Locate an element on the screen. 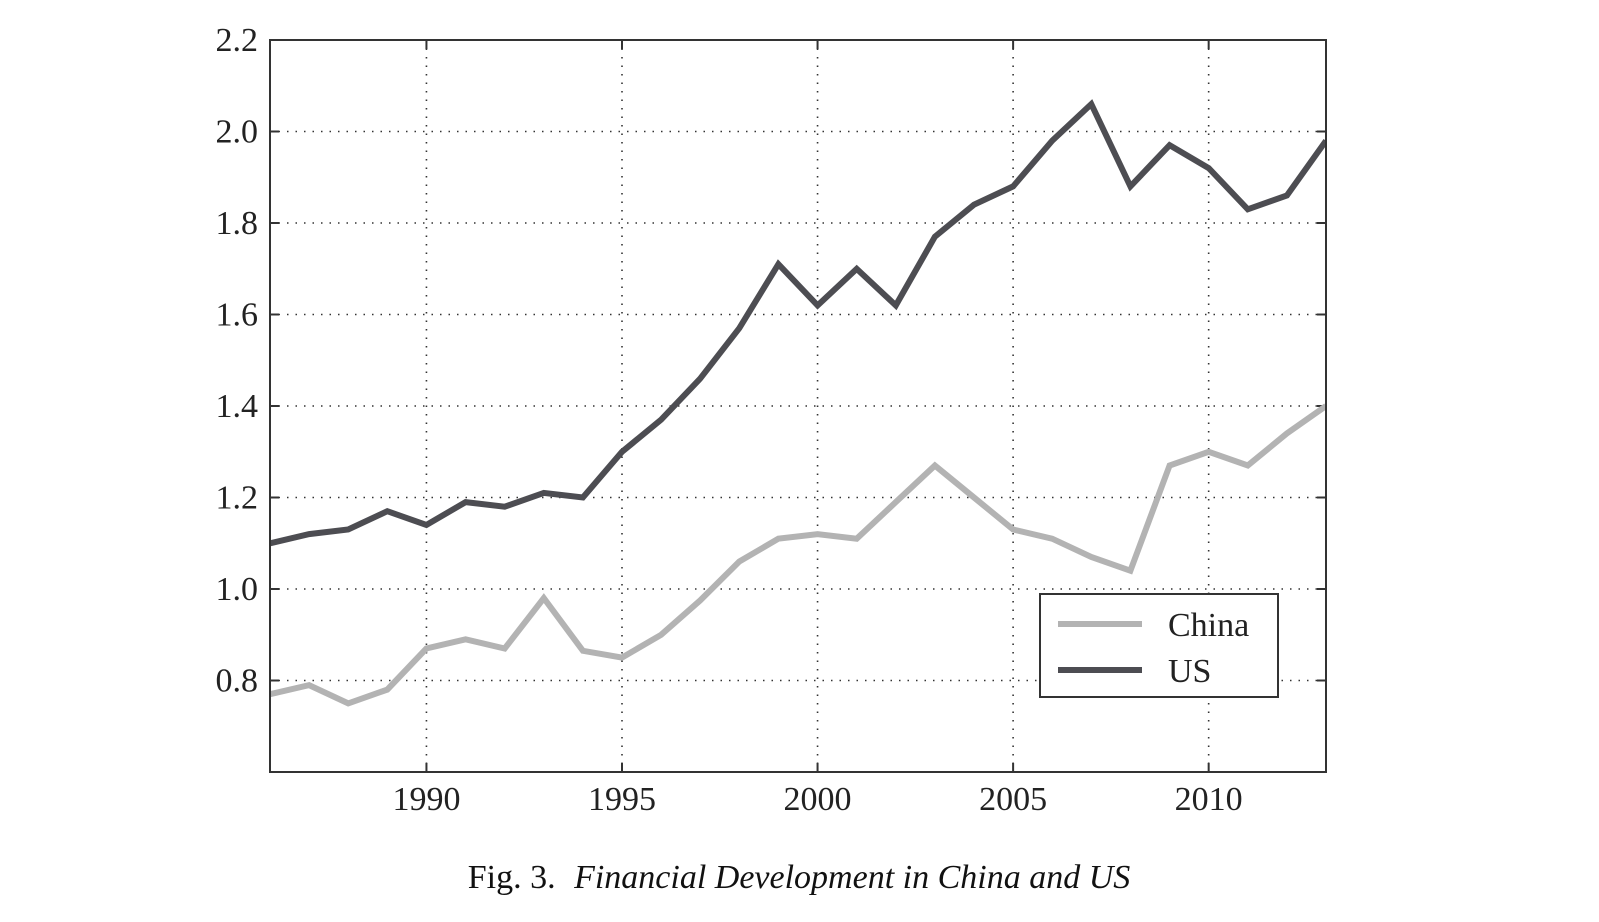 This screenshot has width=1599, height=922. caption-prefix: Fig. 3. is located at coordinates (512, 877).